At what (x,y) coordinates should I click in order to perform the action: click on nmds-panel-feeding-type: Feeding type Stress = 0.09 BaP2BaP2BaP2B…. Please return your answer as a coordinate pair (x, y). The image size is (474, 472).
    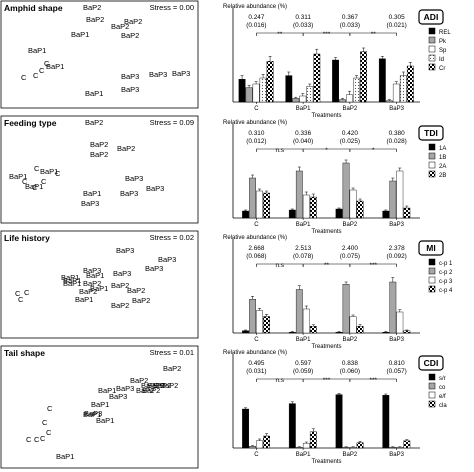
    Looking at the image, I should click on (99, 169).